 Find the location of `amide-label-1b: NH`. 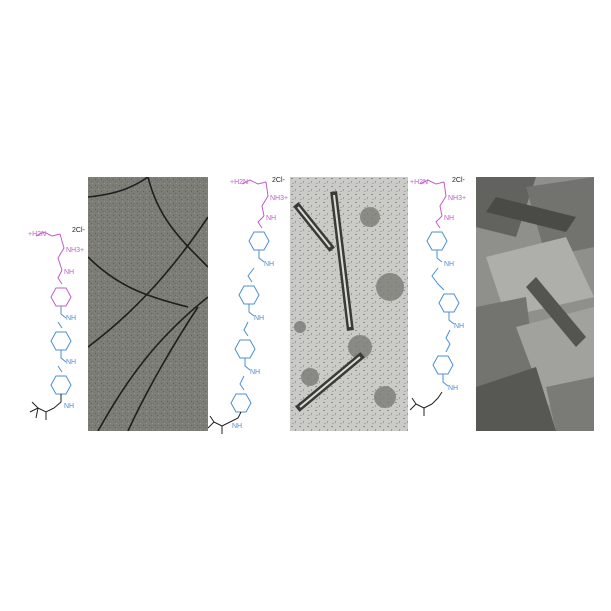

amide-label-1b: NH is located at coordinates (71, 318).